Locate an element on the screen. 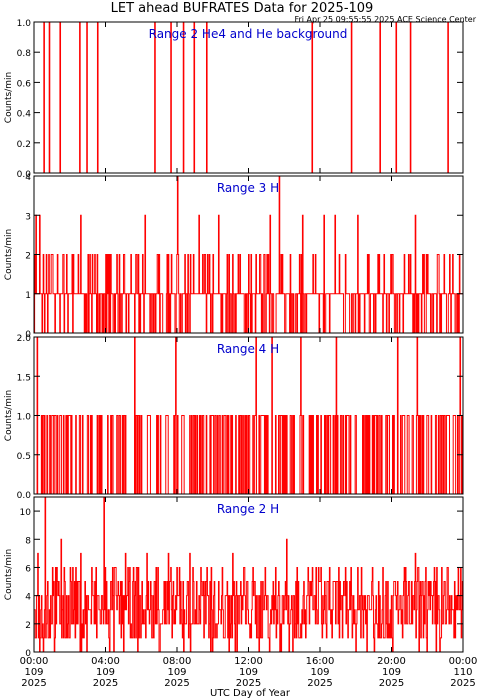  panel-title: Range 2 He4 and He background is located at coordinates (248, 34).